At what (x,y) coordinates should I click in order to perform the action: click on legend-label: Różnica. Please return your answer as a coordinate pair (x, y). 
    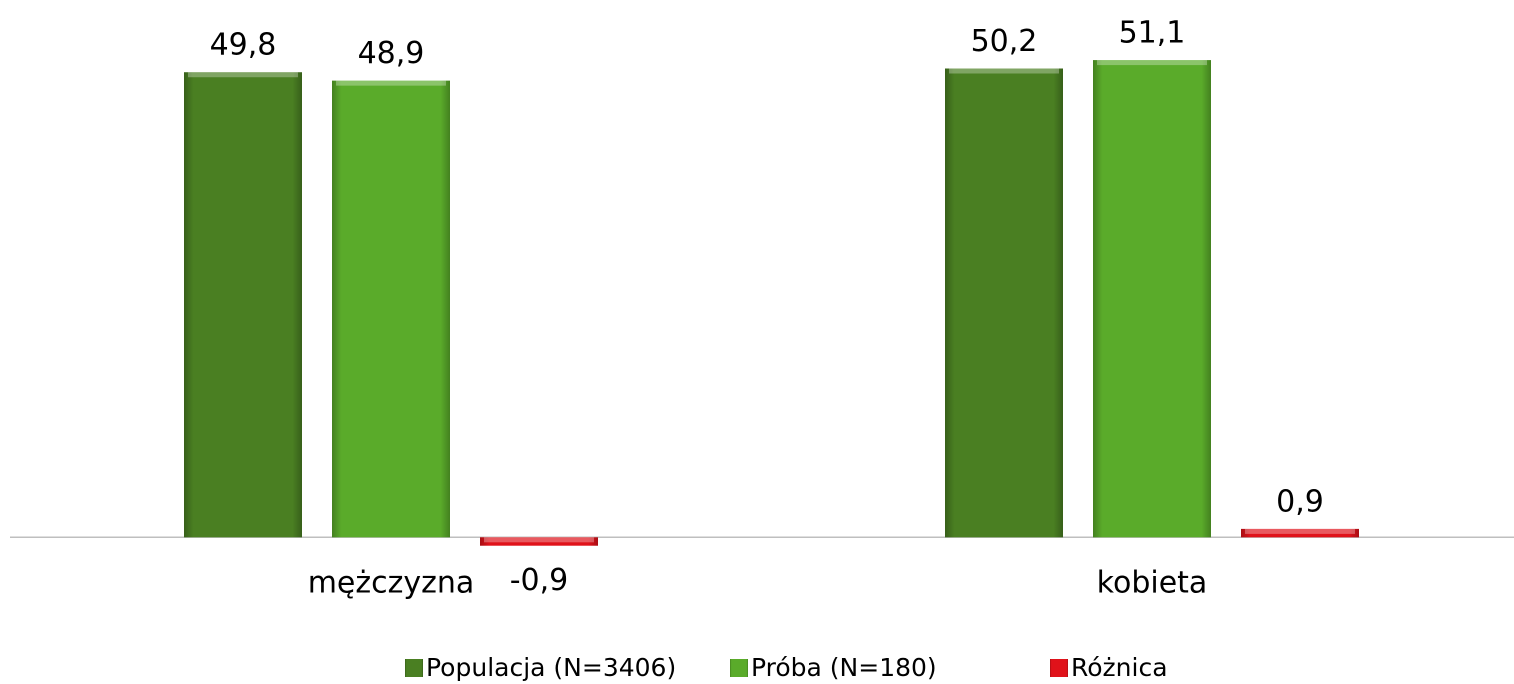
    Looking at the image, I should click on (1119, 667).